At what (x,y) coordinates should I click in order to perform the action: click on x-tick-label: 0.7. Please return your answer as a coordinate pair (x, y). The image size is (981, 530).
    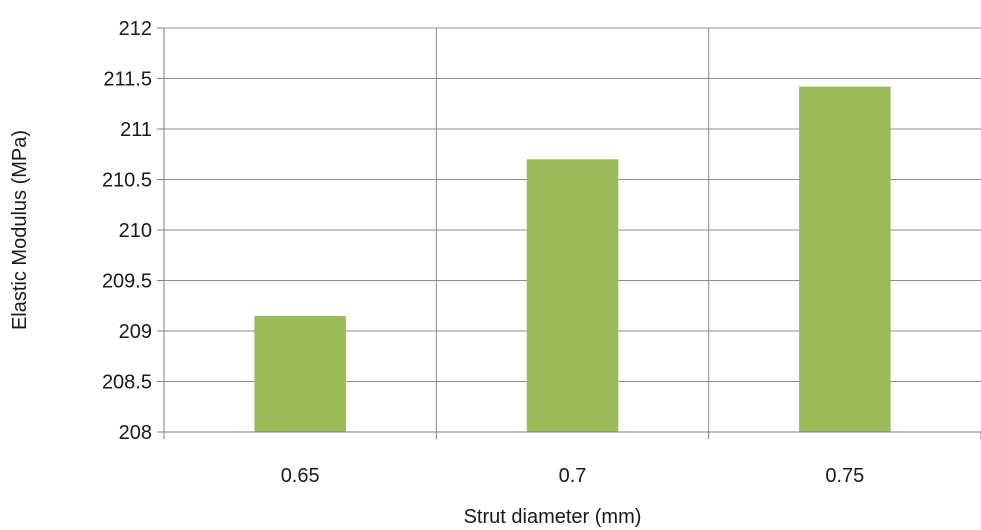
    Looking at the image, I should click on (573, 476).